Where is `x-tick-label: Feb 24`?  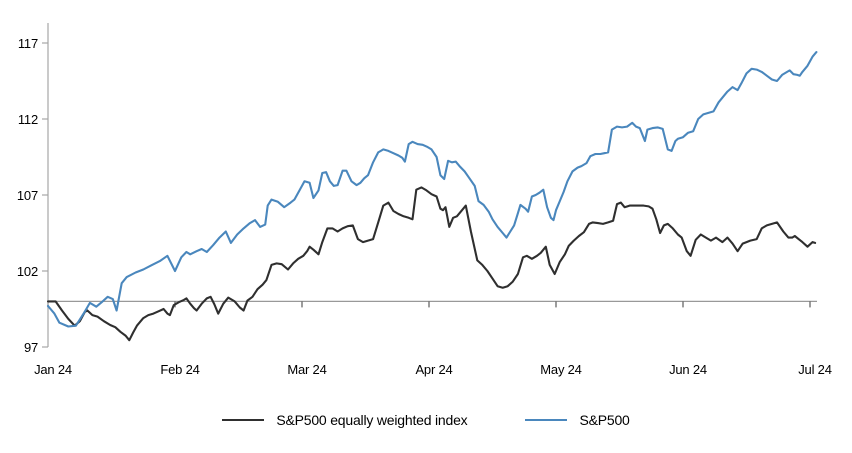
x-tick-label: Feb 24 is located at coordinates (179, 369).